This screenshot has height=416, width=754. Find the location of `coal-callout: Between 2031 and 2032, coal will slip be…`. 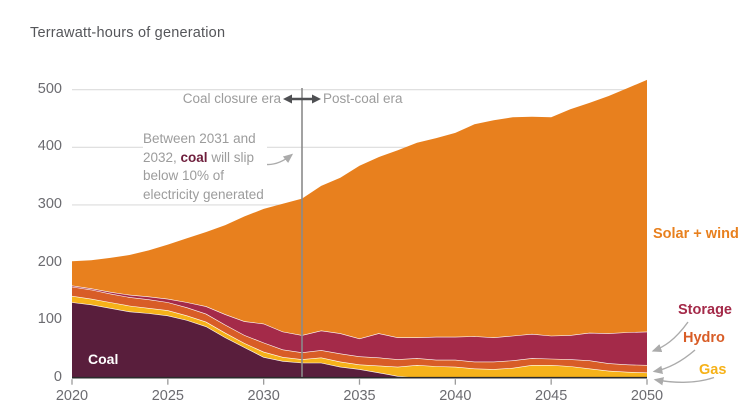

coal-callout: Between 2031 and 2032, coal will slip be… is located at coordinates (205, 167).